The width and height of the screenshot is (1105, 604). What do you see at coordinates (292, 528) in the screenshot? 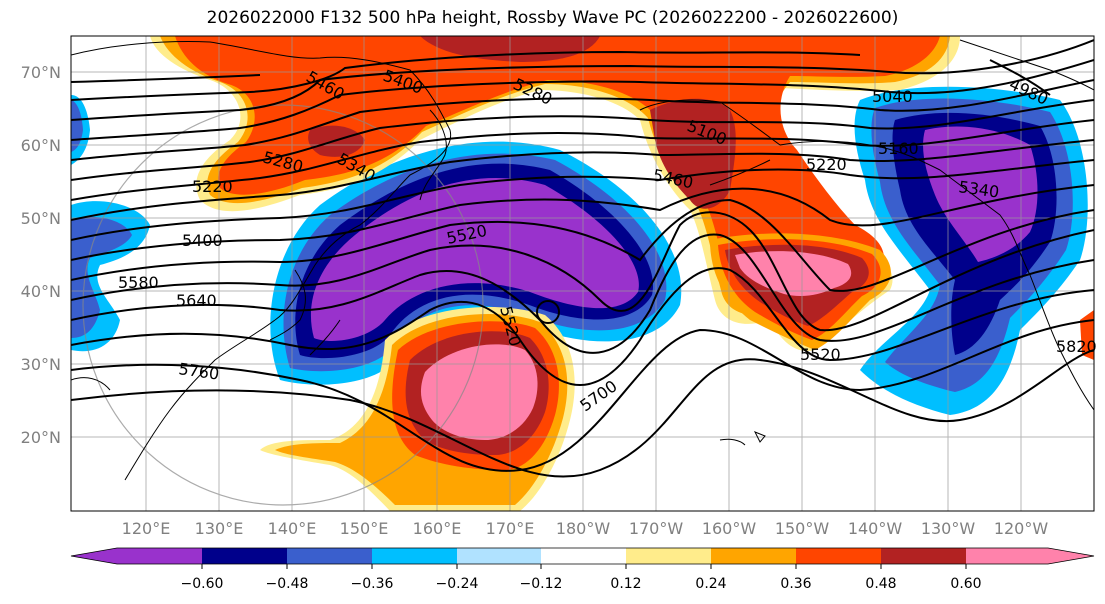
I see `lon-label: 140°E` at bounding box center [292, 528].